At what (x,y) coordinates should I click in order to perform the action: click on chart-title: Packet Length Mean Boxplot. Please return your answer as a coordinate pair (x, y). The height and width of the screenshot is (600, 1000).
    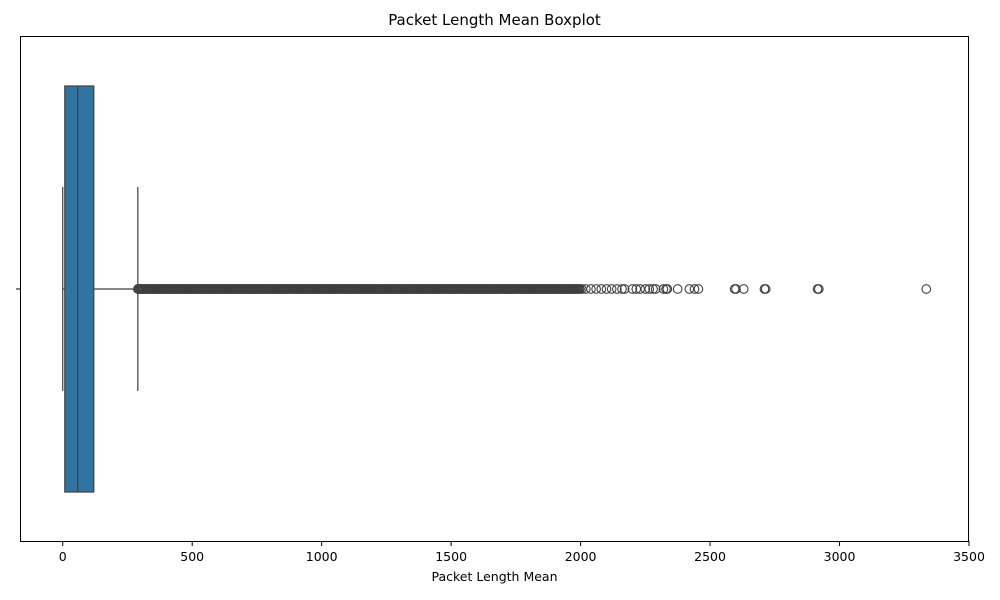
    Looking at the image, I should click on (494, 20).